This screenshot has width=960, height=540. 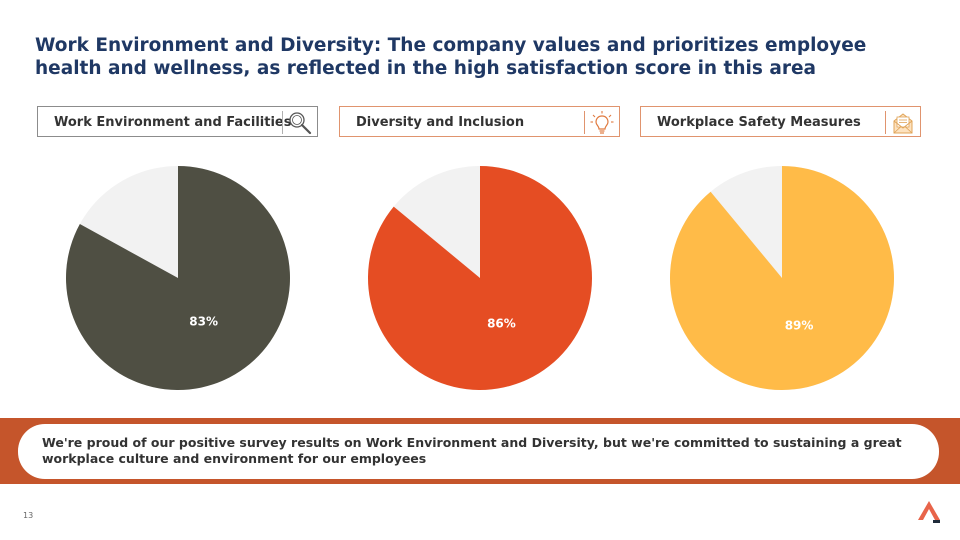 I want to click on magnifier-icon, so click(x=300, y=123).